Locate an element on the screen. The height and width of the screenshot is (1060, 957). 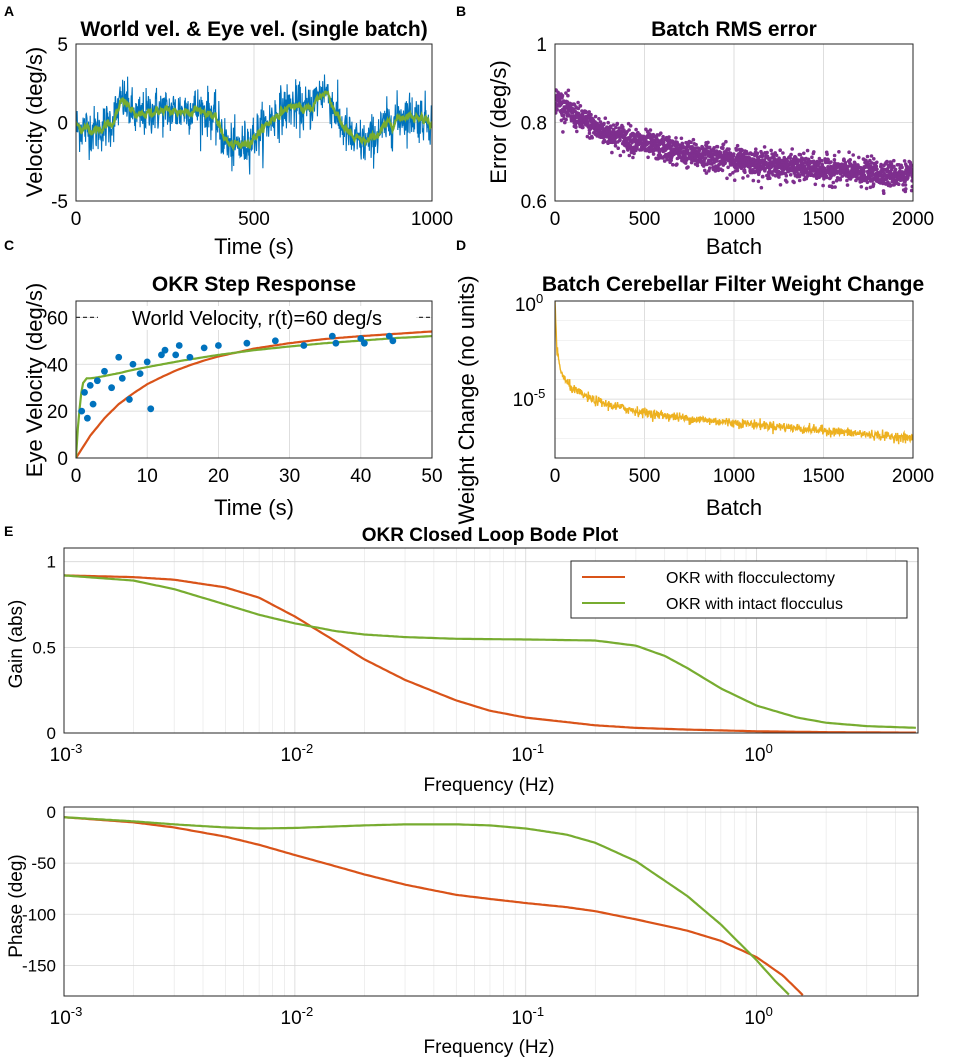
panel-e-phase-flocculectomy-line is located at coordinates (434, 906).